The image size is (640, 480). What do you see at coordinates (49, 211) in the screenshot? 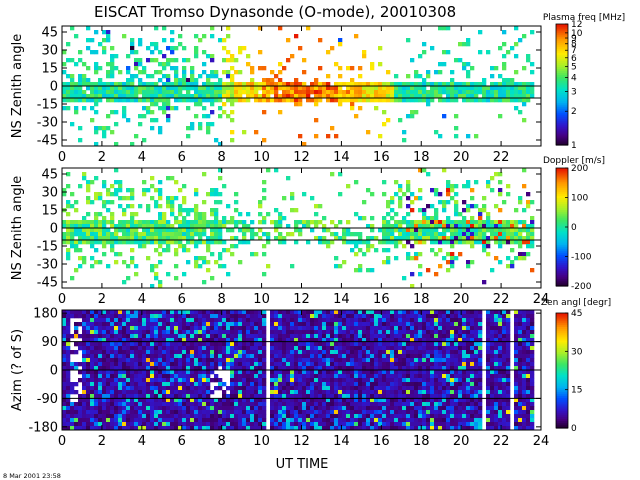
I see `y-tick-label: 15` at bounding box center [49, 211].